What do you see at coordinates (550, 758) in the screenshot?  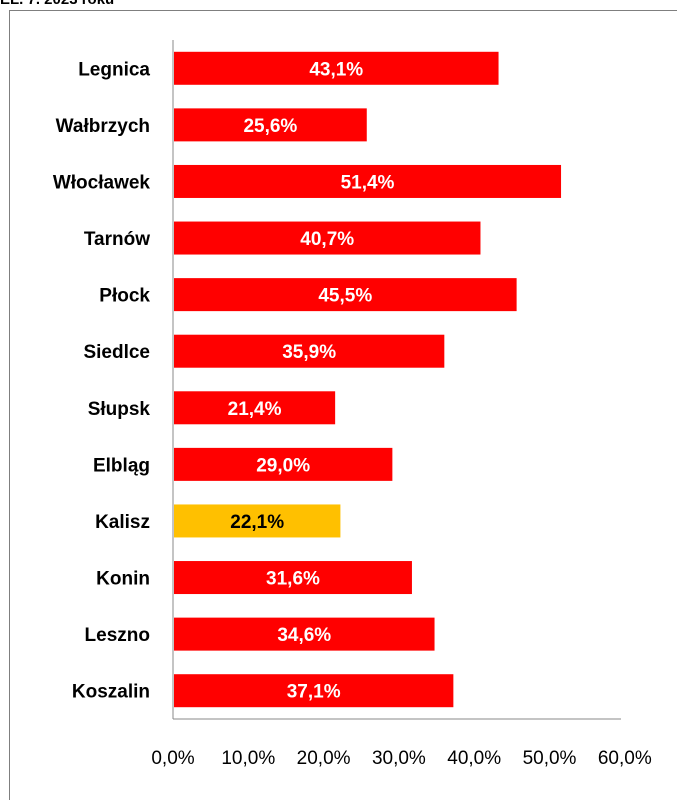 I see `x-tick-label: 50,0%` at bounding box center [550, 758].